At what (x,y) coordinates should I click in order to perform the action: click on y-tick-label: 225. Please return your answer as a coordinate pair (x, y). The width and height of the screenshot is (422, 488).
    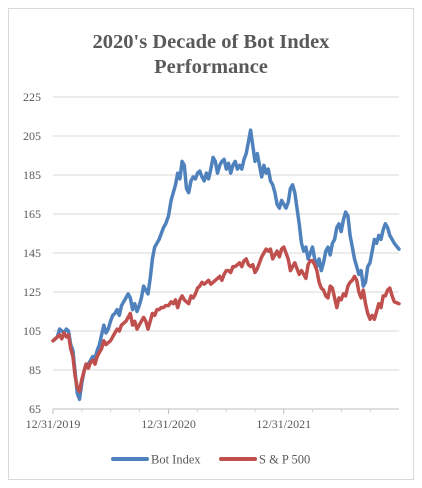
    Looking at the image, I should click on (32, 97).